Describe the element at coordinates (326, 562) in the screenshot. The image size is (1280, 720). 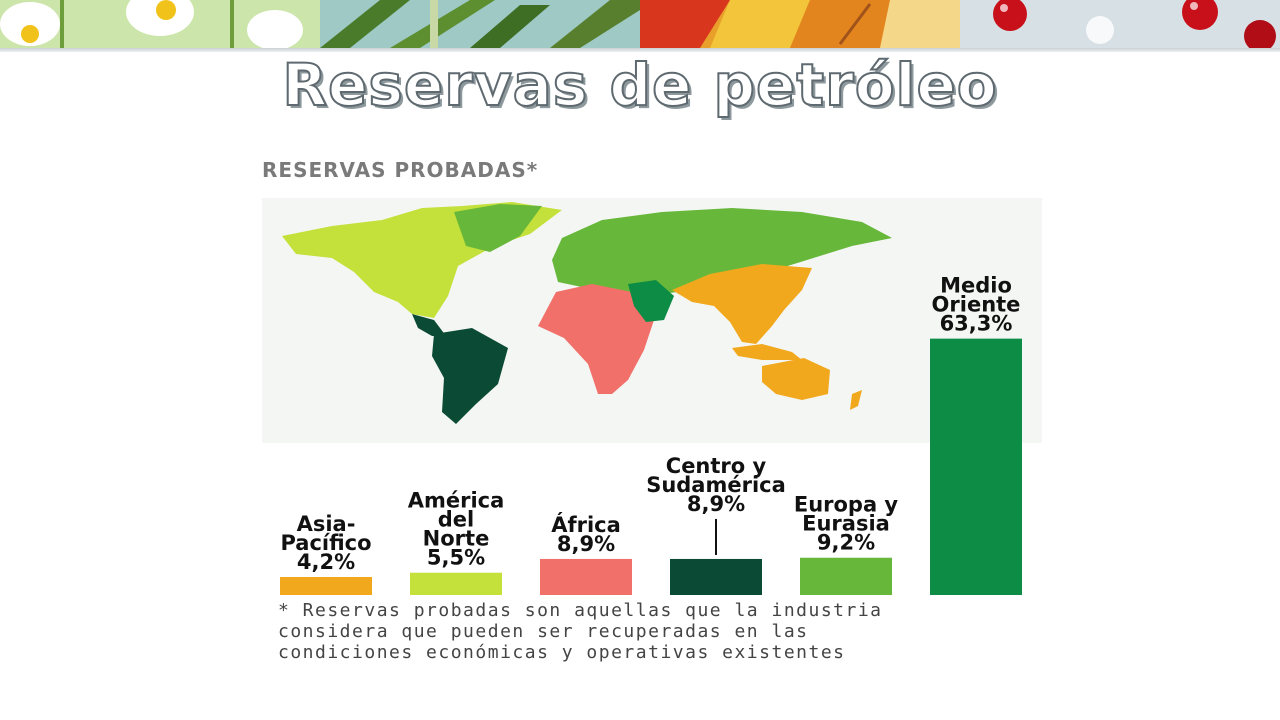
I see `bar-value-label: 4,2%` at that location.